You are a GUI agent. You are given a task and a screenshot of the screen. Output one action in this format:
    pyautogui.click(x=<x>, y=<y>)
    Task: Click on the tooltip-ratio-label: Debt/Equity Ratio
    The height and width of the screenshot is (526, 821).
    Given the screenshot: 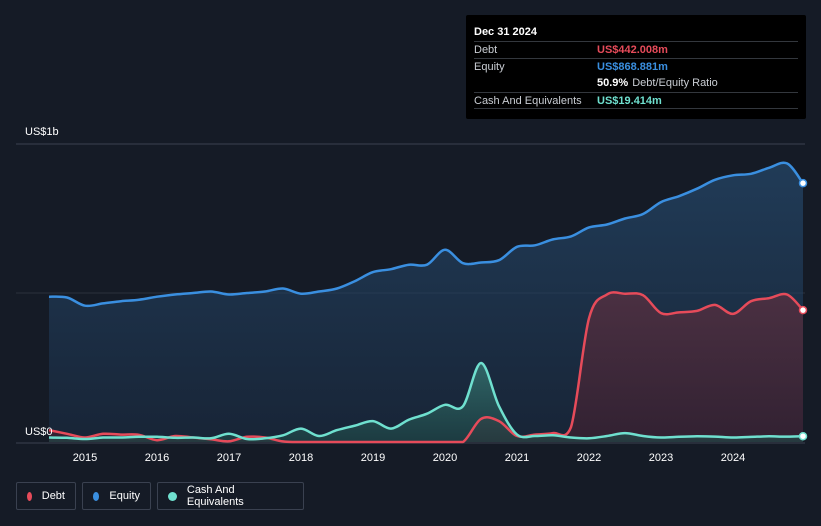 What is the action you would take?
    pyautogui.click(x=675, y=83)
    